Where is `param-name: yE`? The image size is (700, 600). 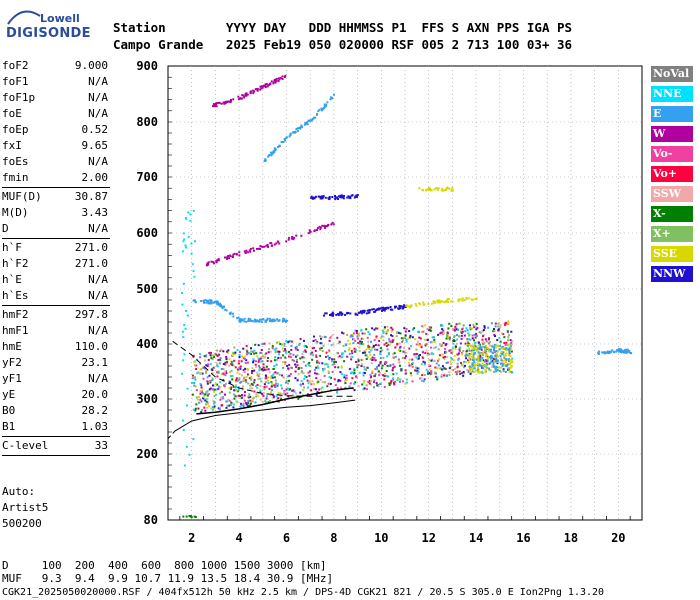 param-name: yE is located at coordinates (9, 394).